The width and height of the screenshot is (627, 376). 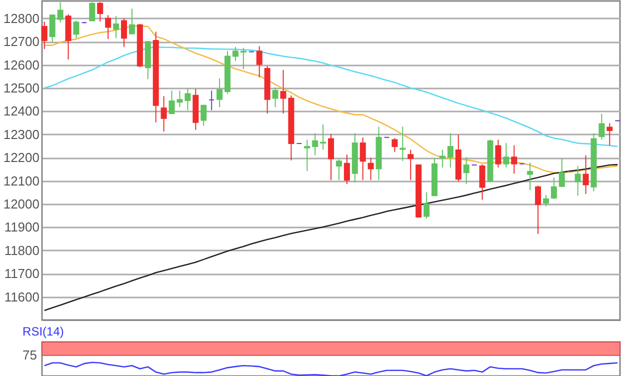 What do you see at coordinates (22, 250) in the screenshot?
I see `y-tick-label: 11800` at bounding box center [22, 250].